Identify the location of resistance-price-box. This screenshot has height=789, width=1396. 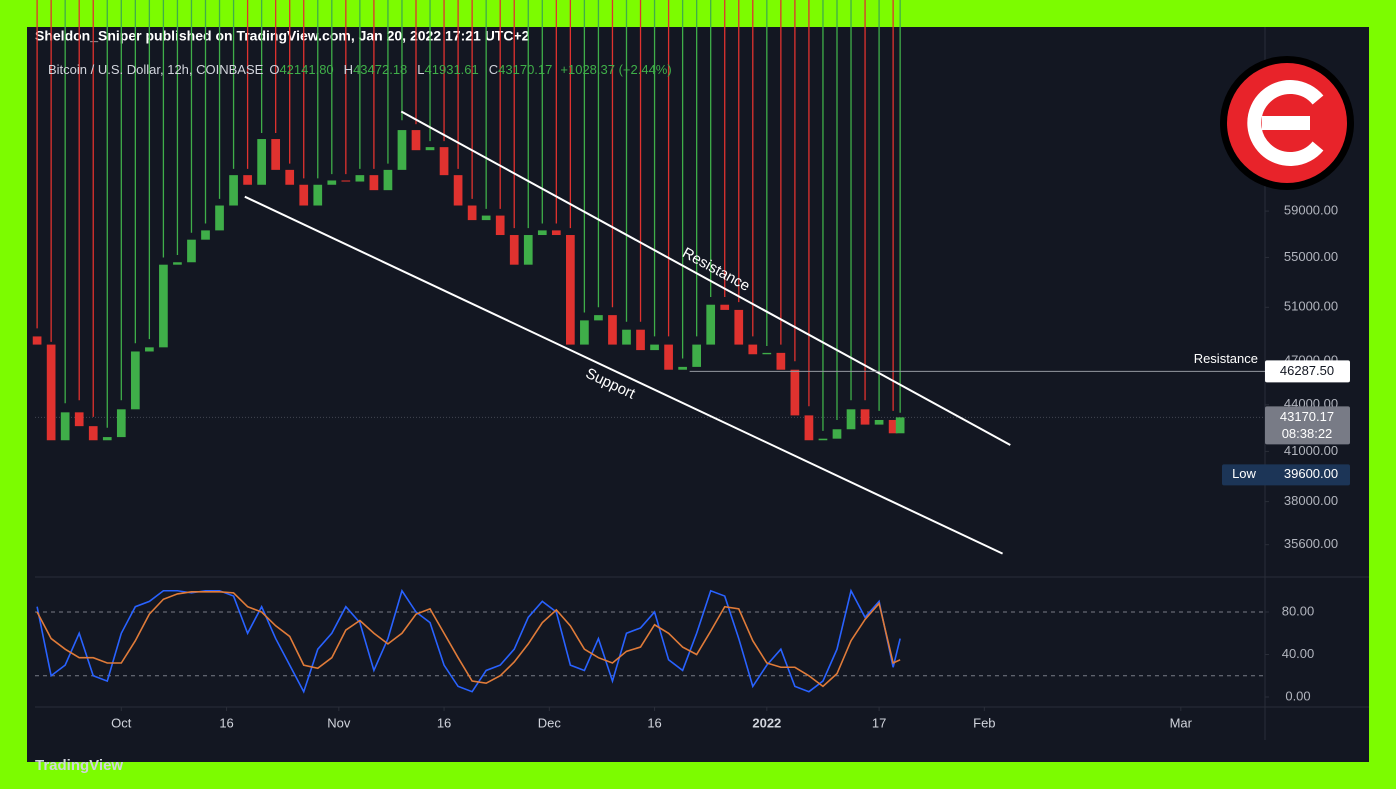
(1307, 371).